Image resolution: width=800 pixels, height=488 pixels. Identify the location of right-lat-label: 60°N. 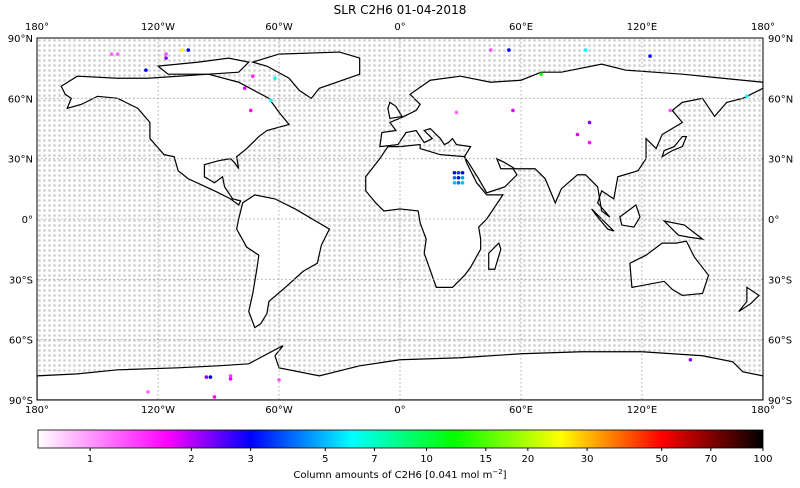
(780, 99).